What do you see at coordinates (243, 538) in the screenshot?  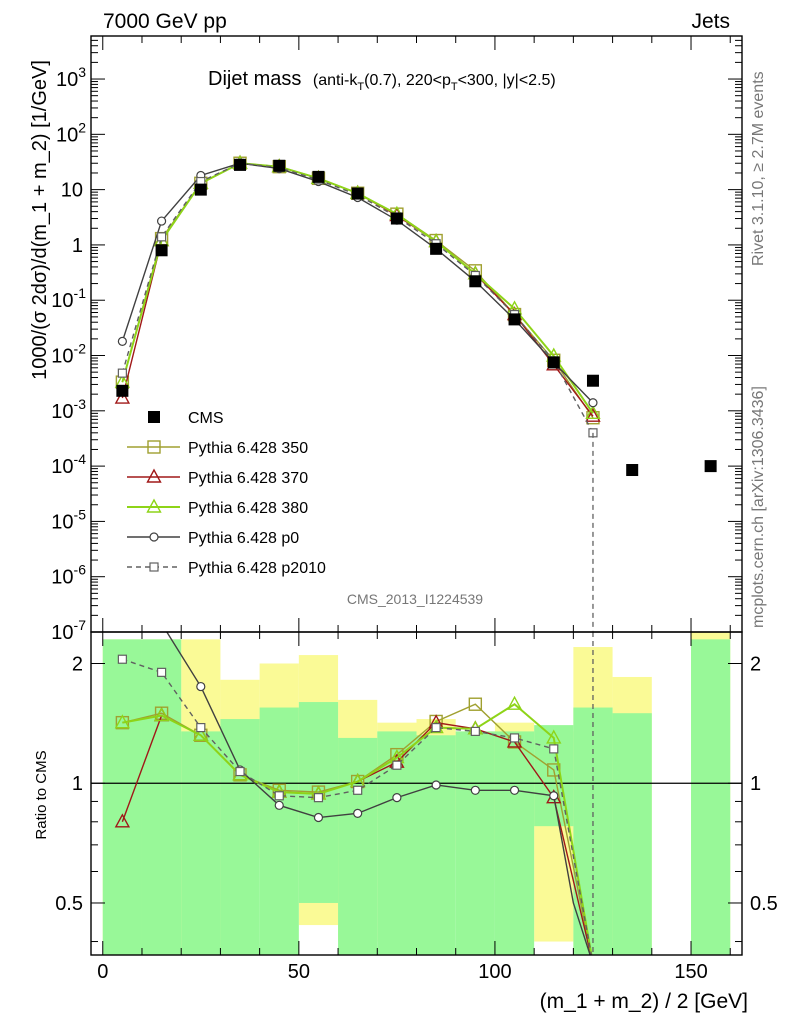 I see `legend-label-p0: Pythia 6.428 p0` at bounding box center [243, 538].